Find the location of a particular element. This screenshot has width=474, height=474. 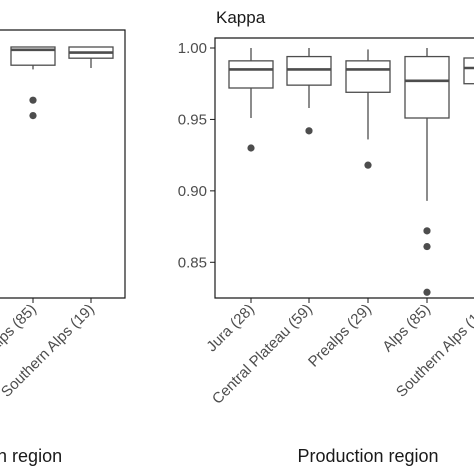

left-panel-boxes is located at coordinates (62, 83).